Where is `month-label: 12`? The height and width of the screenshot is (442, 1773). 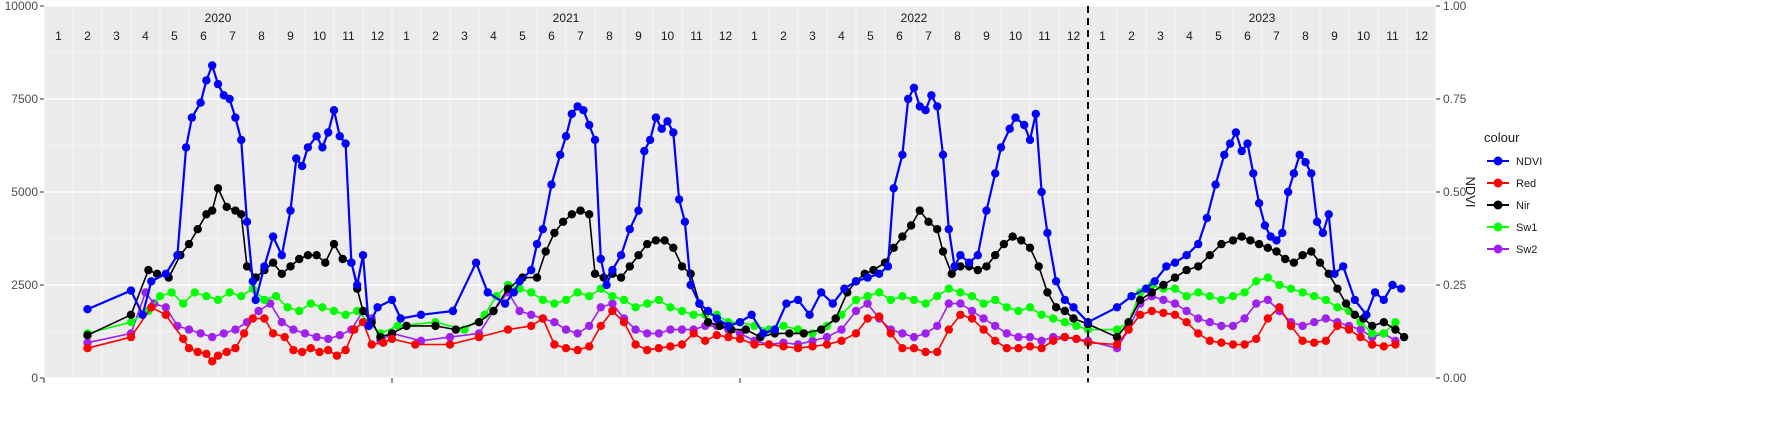 month-label: 12 is located at coordinates (378, 36).